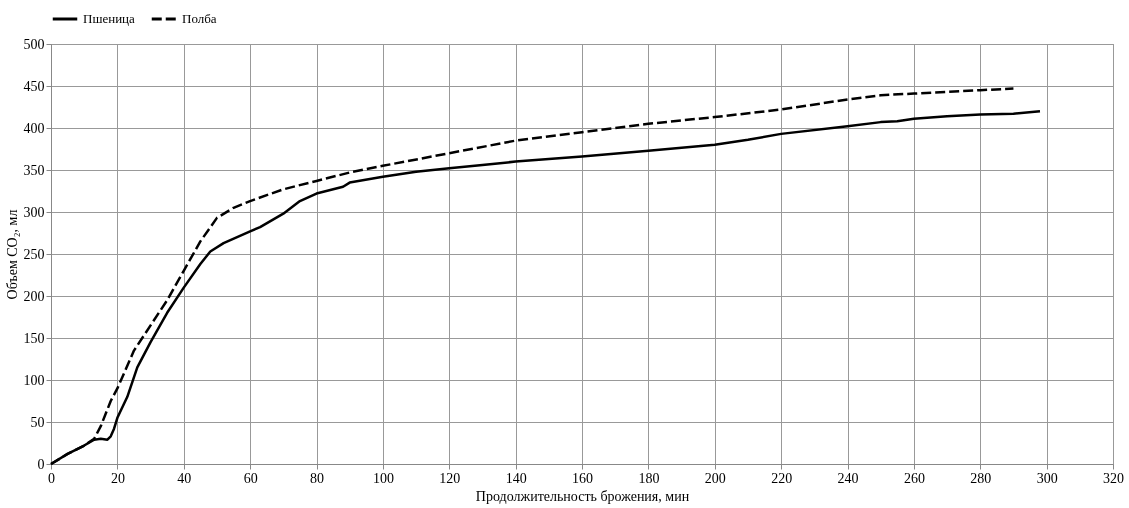  Describe the element at coordinates (582, 478) in the screenshot. I see `x-tick-label: 160` at that location.